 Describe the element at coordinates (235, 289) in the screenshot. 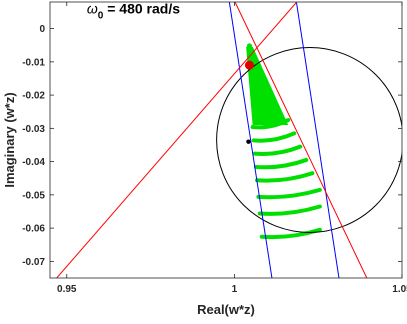

I see `x-tick-label: 1` at that location.